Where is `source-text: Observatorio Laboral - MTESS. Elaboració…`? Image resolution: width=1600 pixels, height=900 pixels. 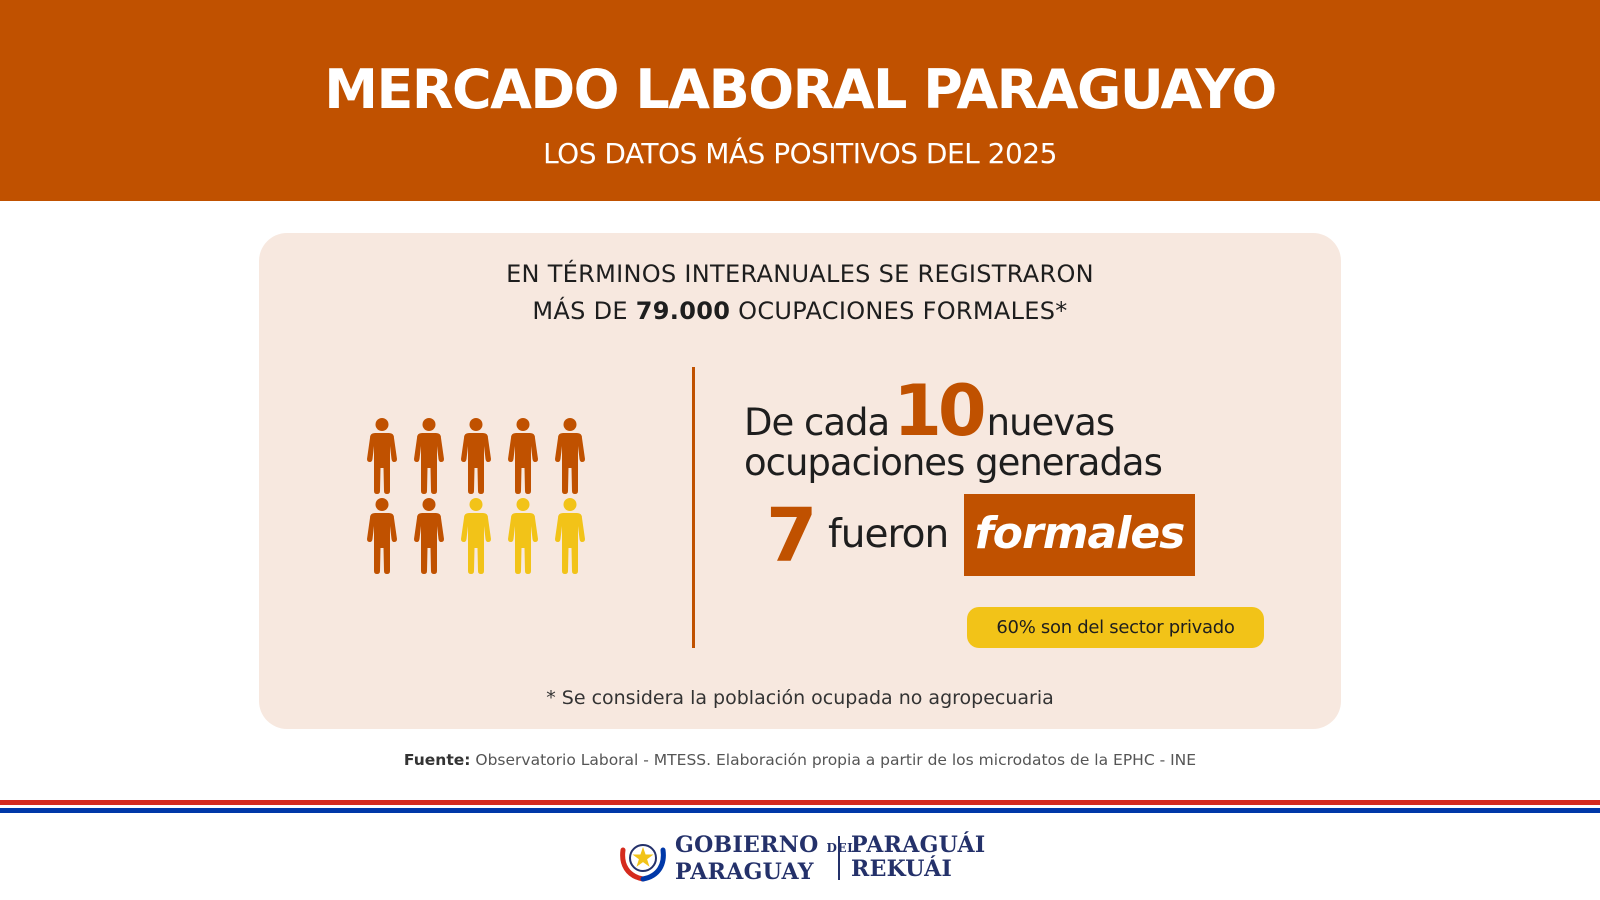
source-text: Observatorio Laboral - MTESS. Elaboració… is located at coordinates (833, 760).